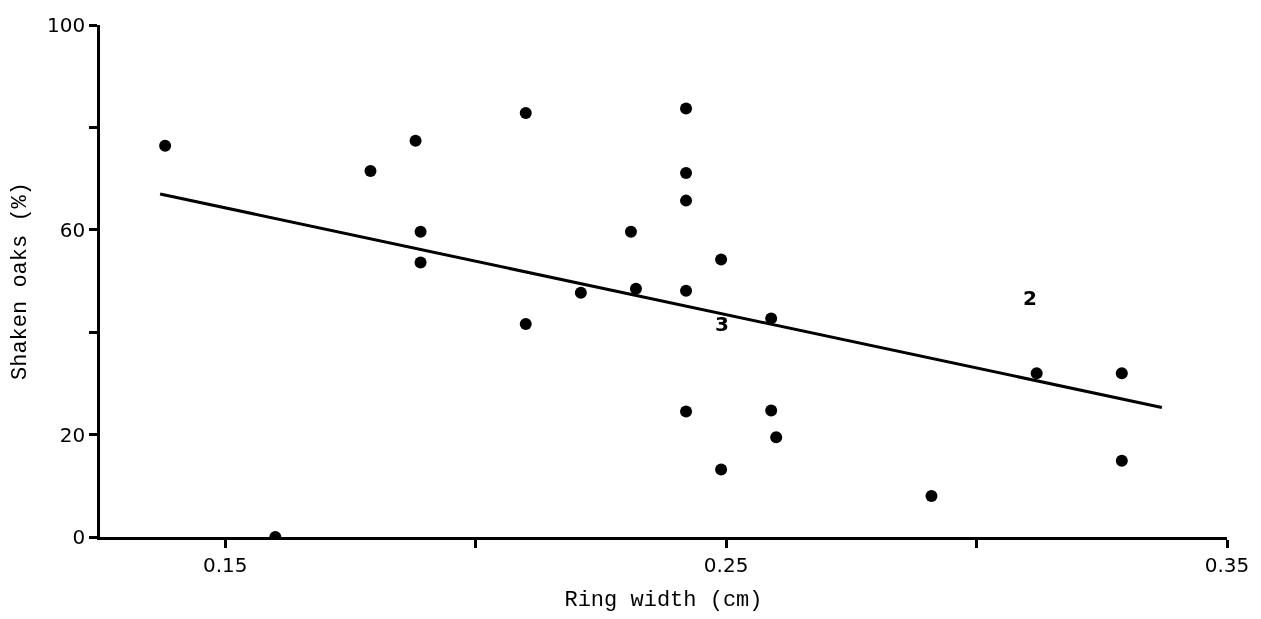 This screenshot has height=619, width=1261. I want to click on y-tick-label: 20, so click(72, 434).